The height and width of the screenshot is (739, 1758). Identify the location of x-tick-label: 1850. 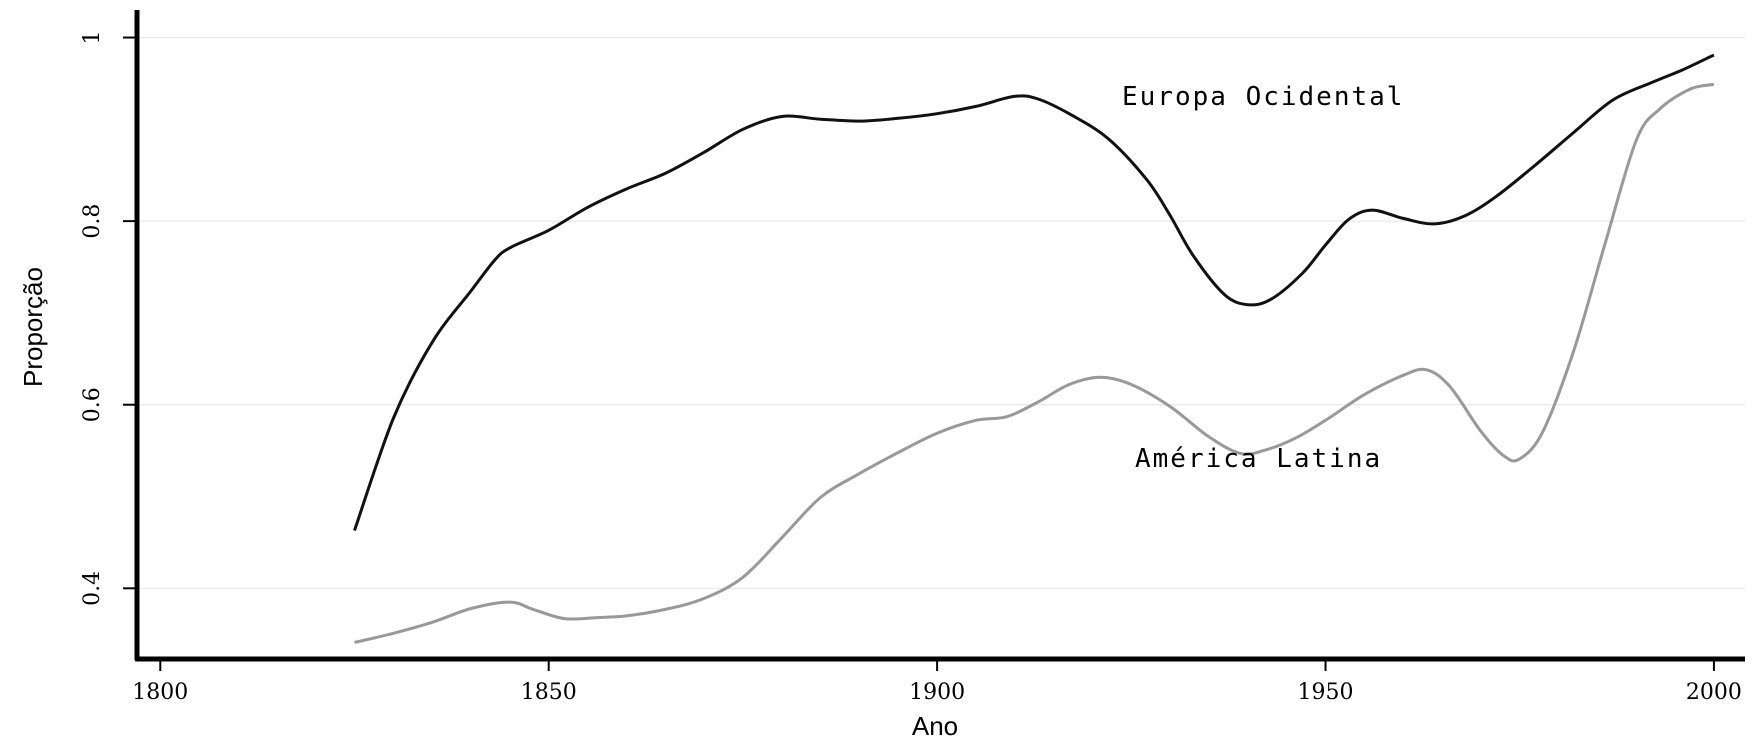
(549, 692).